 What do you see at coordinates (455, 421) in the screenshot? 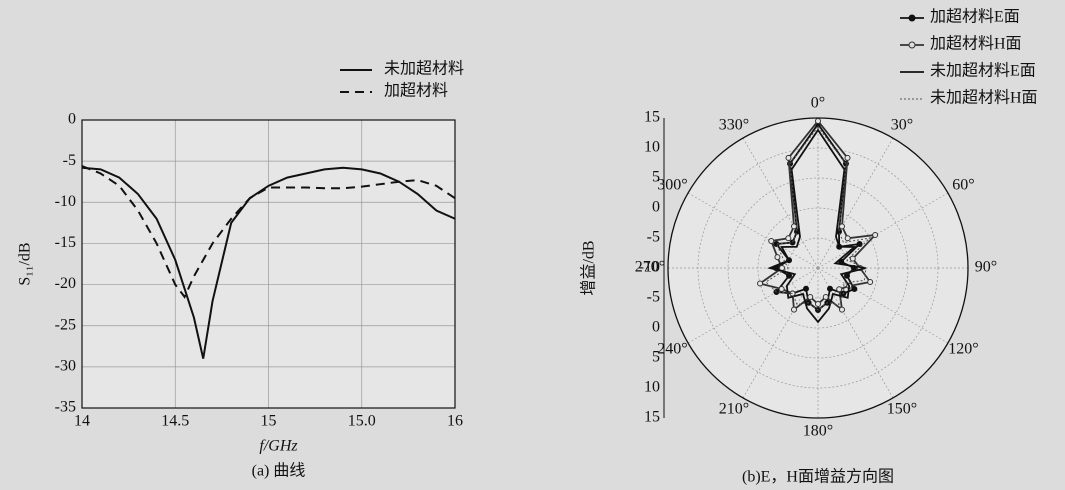
I see `x-tick-label: 16` at bounding box center [455, 421].